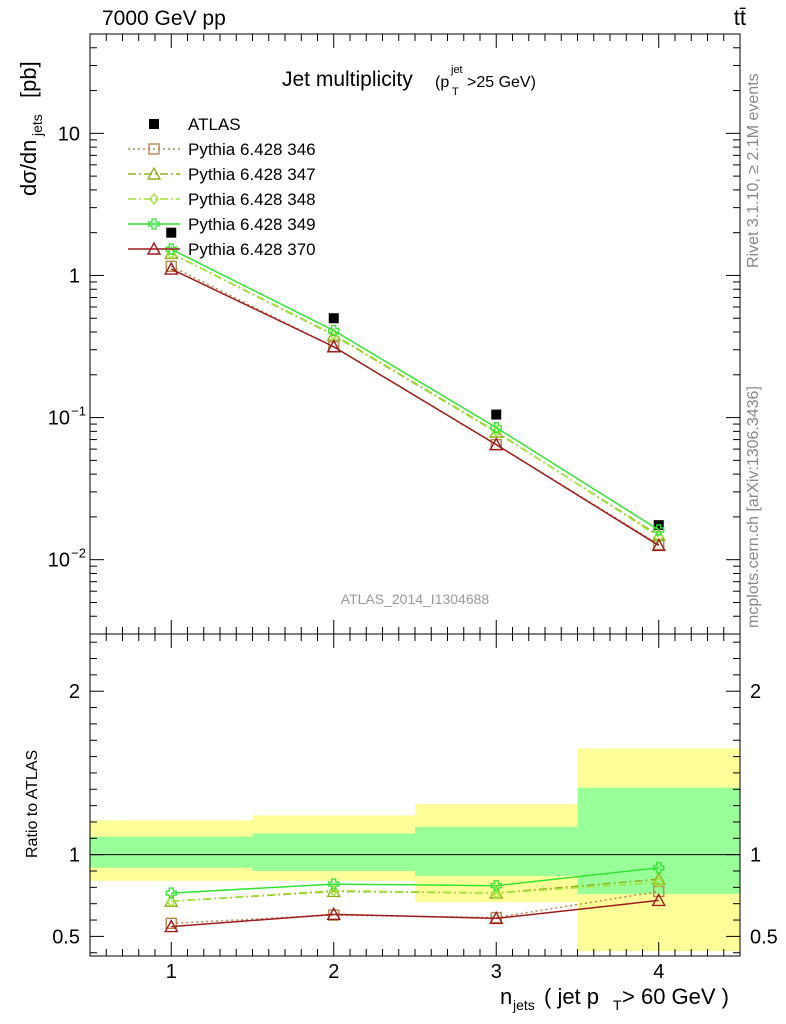  What do you see at coordinates (739, 17) in the screenshot?
I see `process-label: tt̄` at bounding box center [739, 17].